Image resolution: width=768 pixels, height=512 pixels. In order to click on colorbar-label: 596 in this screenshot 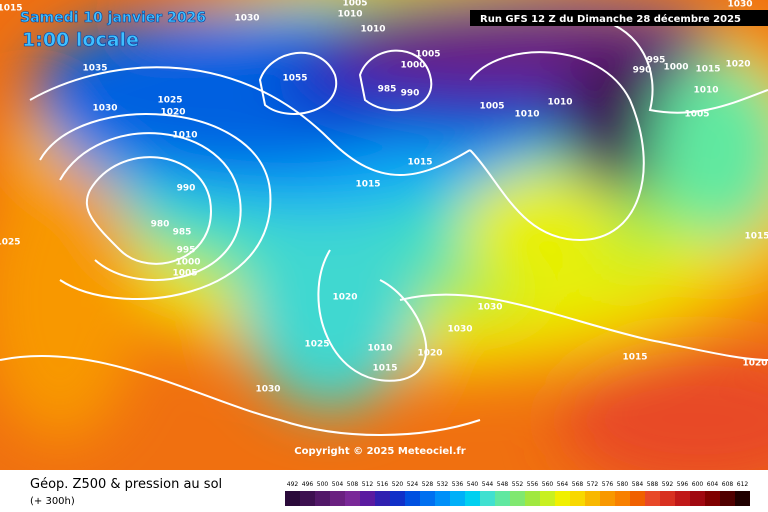, I will do `click(683, 484)`.